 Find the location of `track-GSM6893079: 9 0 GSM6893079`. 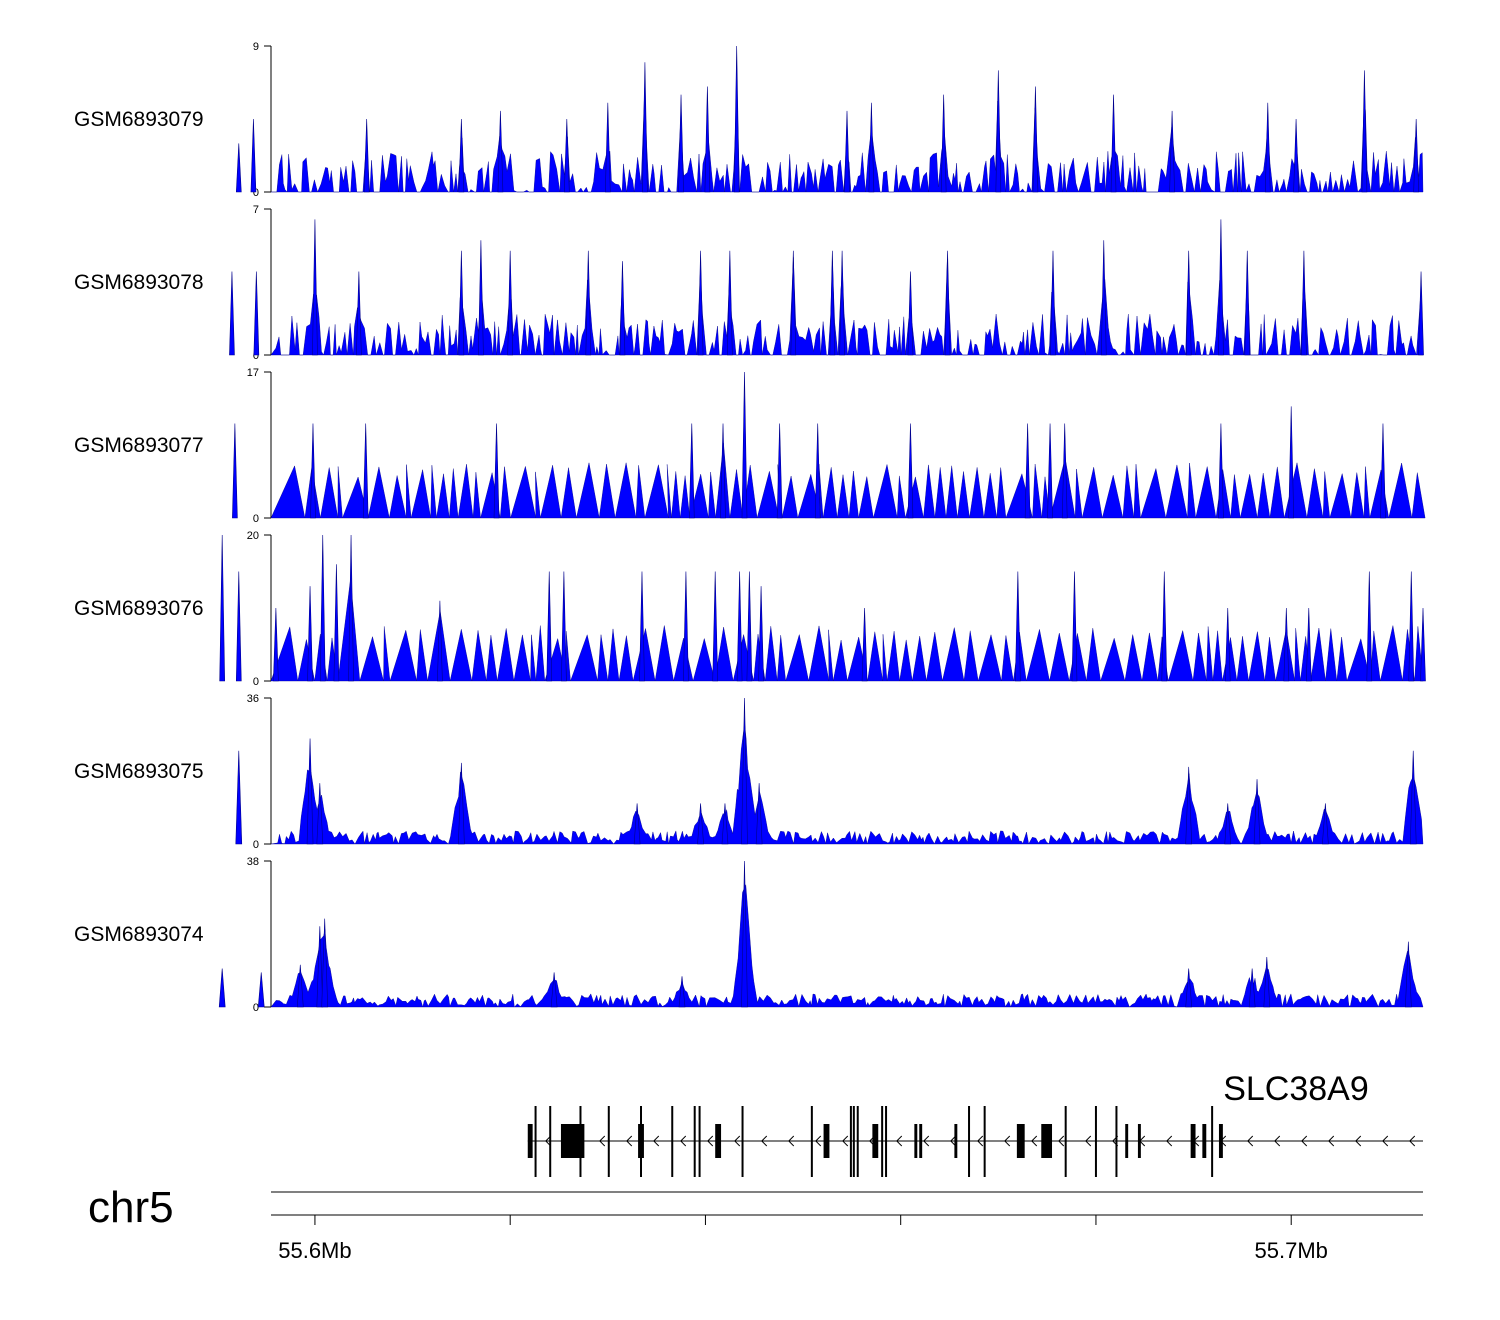

track-GSM6893079: 9 0 GSM6893079 is located at coordinates (749, 120).